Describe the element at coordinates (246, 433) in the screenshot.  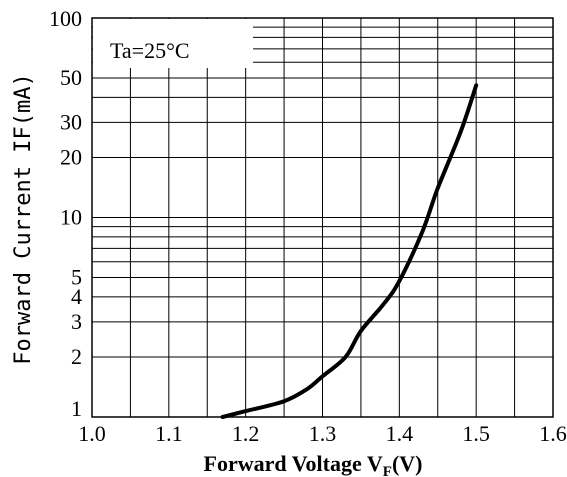
I see `x-tick-label: 1.2` at that location.